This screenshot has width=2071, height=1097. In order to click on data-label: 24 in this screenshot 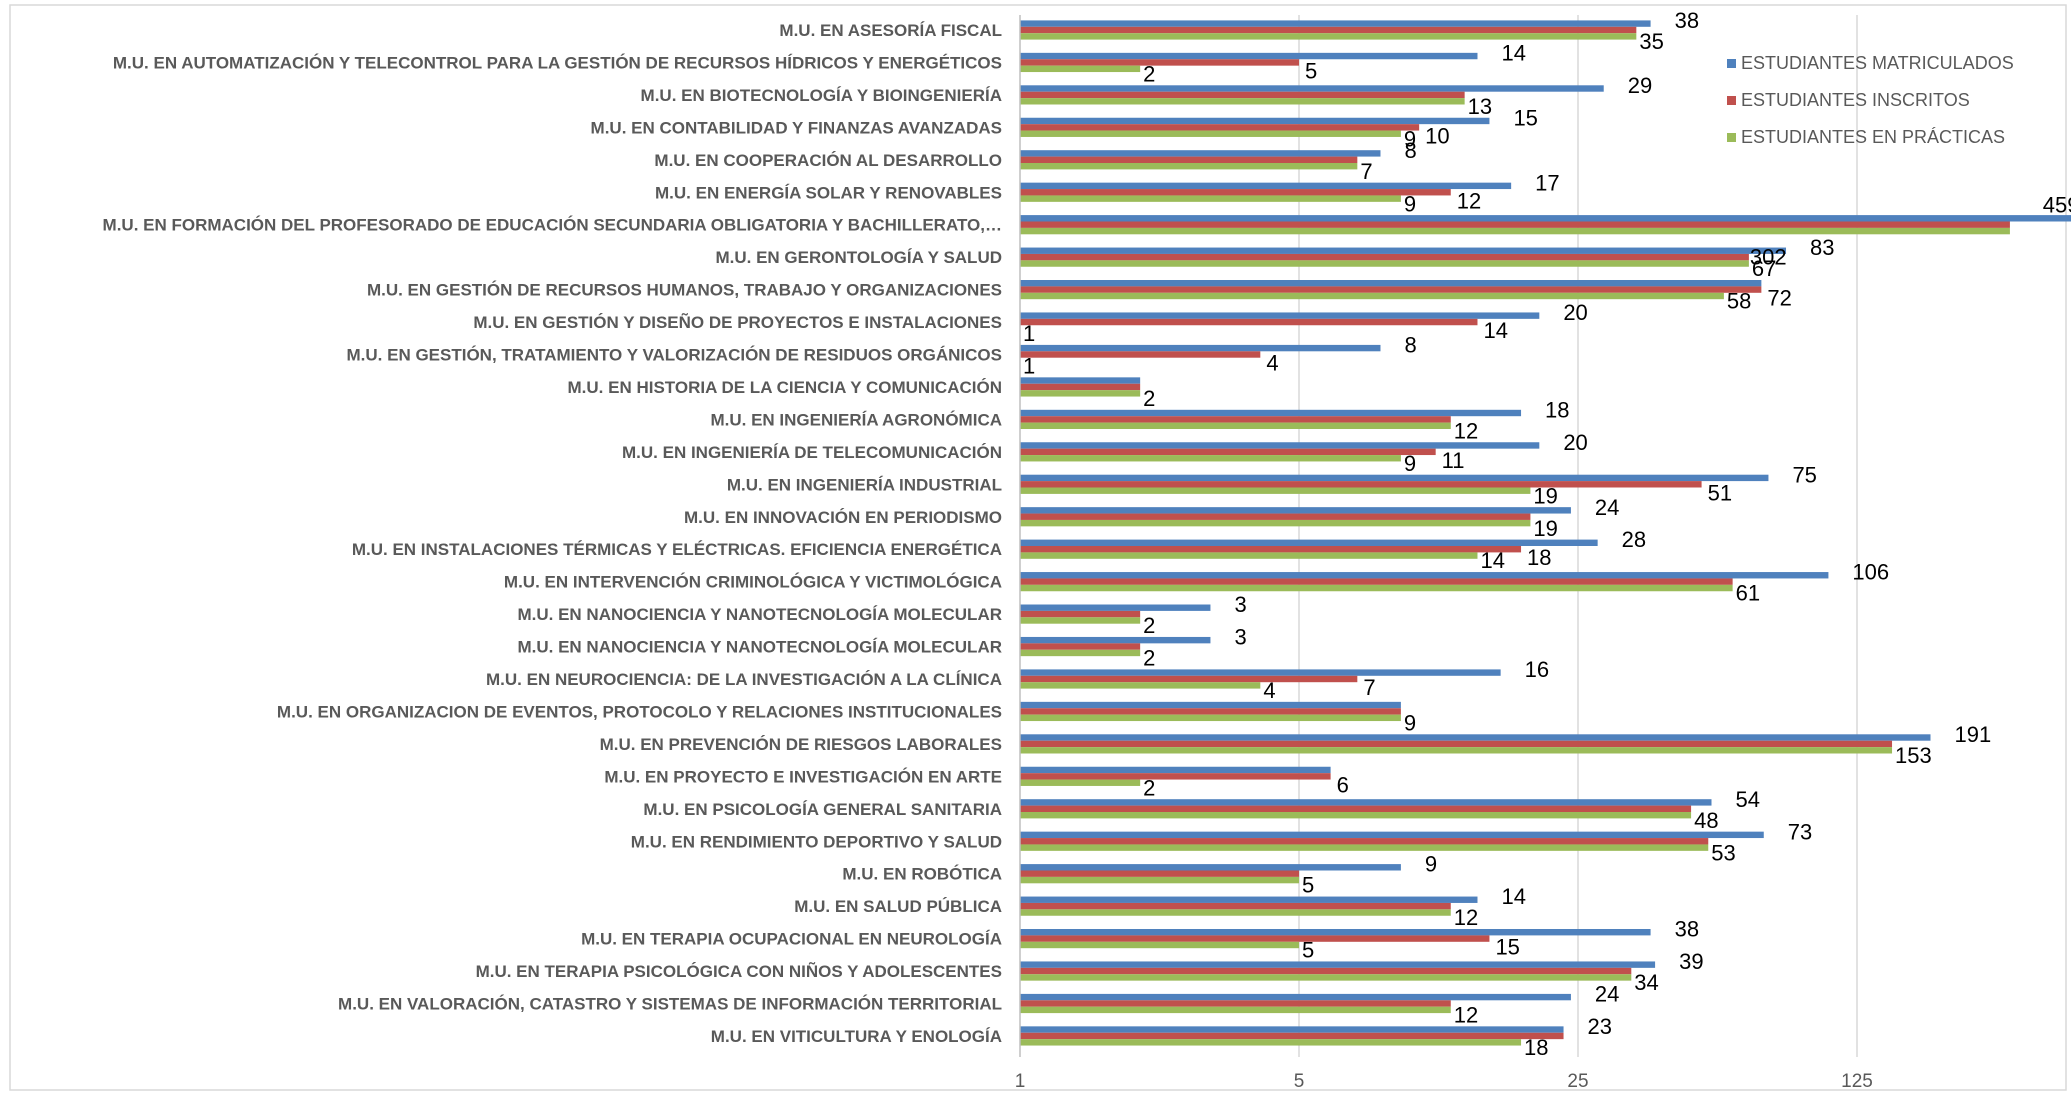, I will do `click(1607, 507)`.